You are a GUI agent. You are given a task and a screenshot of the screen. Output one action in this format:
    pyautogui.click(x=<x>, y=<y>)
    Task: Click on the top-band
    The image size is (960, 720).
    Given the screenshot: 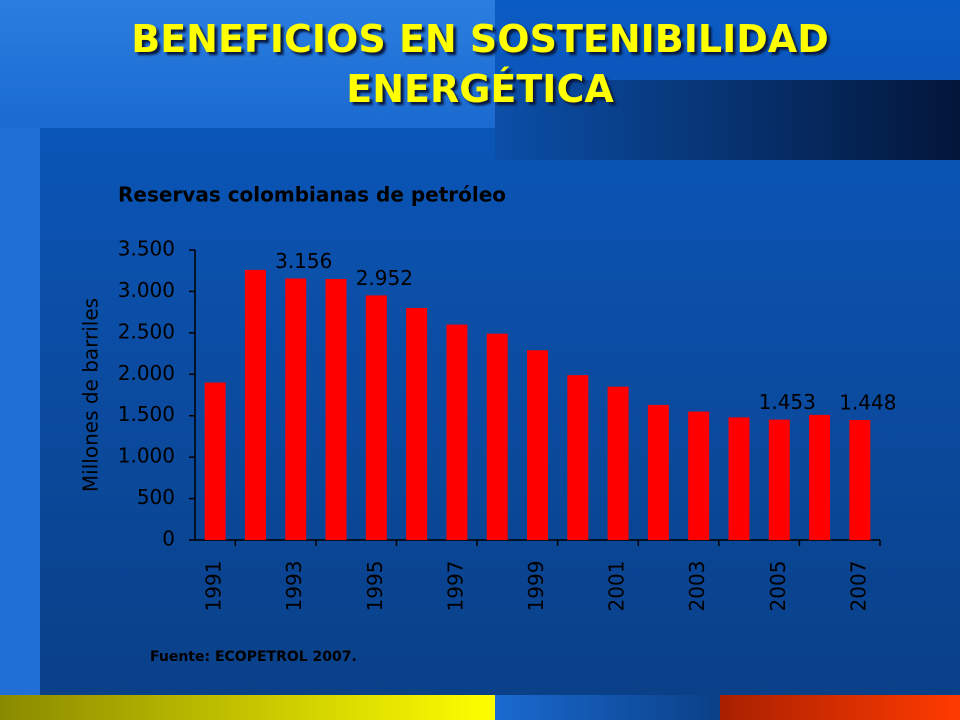 What is the action you would take?
    pyautogui.click(x=247, y=64)
    